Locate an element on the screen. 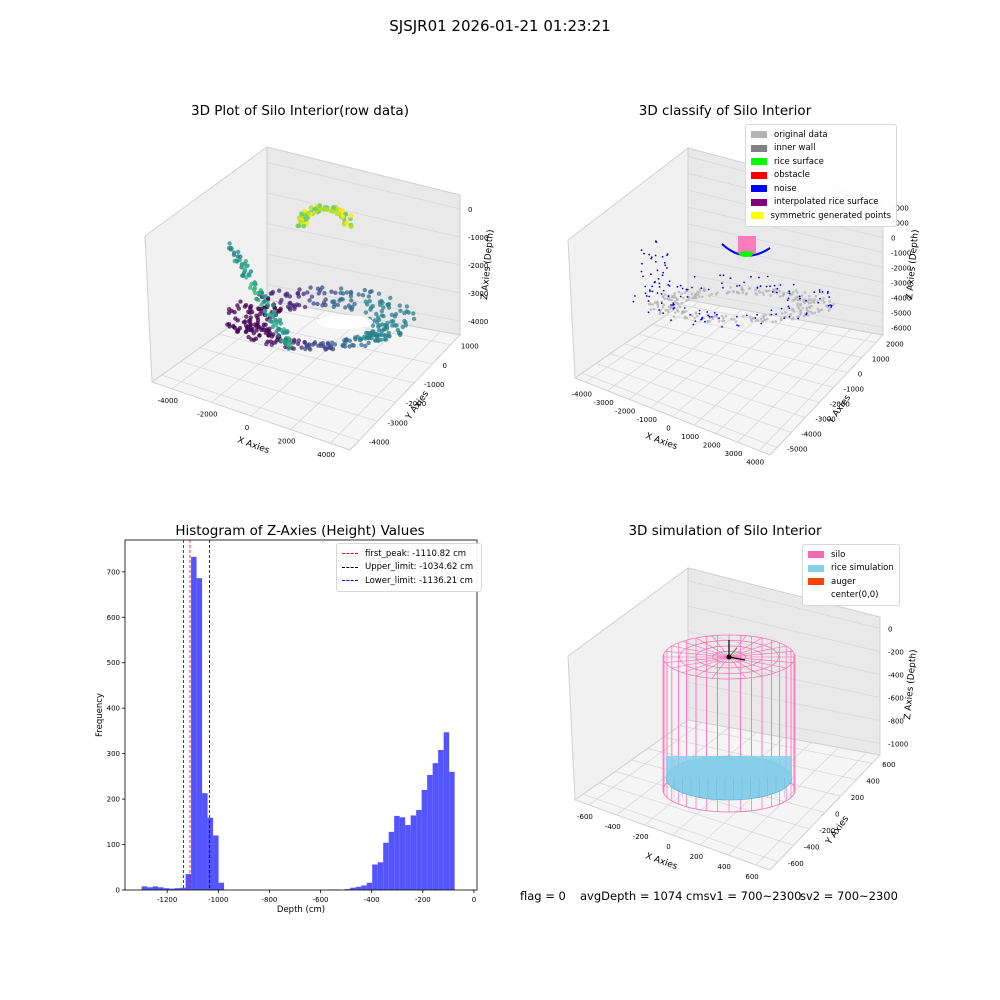 This screenshot has width=1000, height=1000. legend-label: auger is located at coordinates (843, 581).